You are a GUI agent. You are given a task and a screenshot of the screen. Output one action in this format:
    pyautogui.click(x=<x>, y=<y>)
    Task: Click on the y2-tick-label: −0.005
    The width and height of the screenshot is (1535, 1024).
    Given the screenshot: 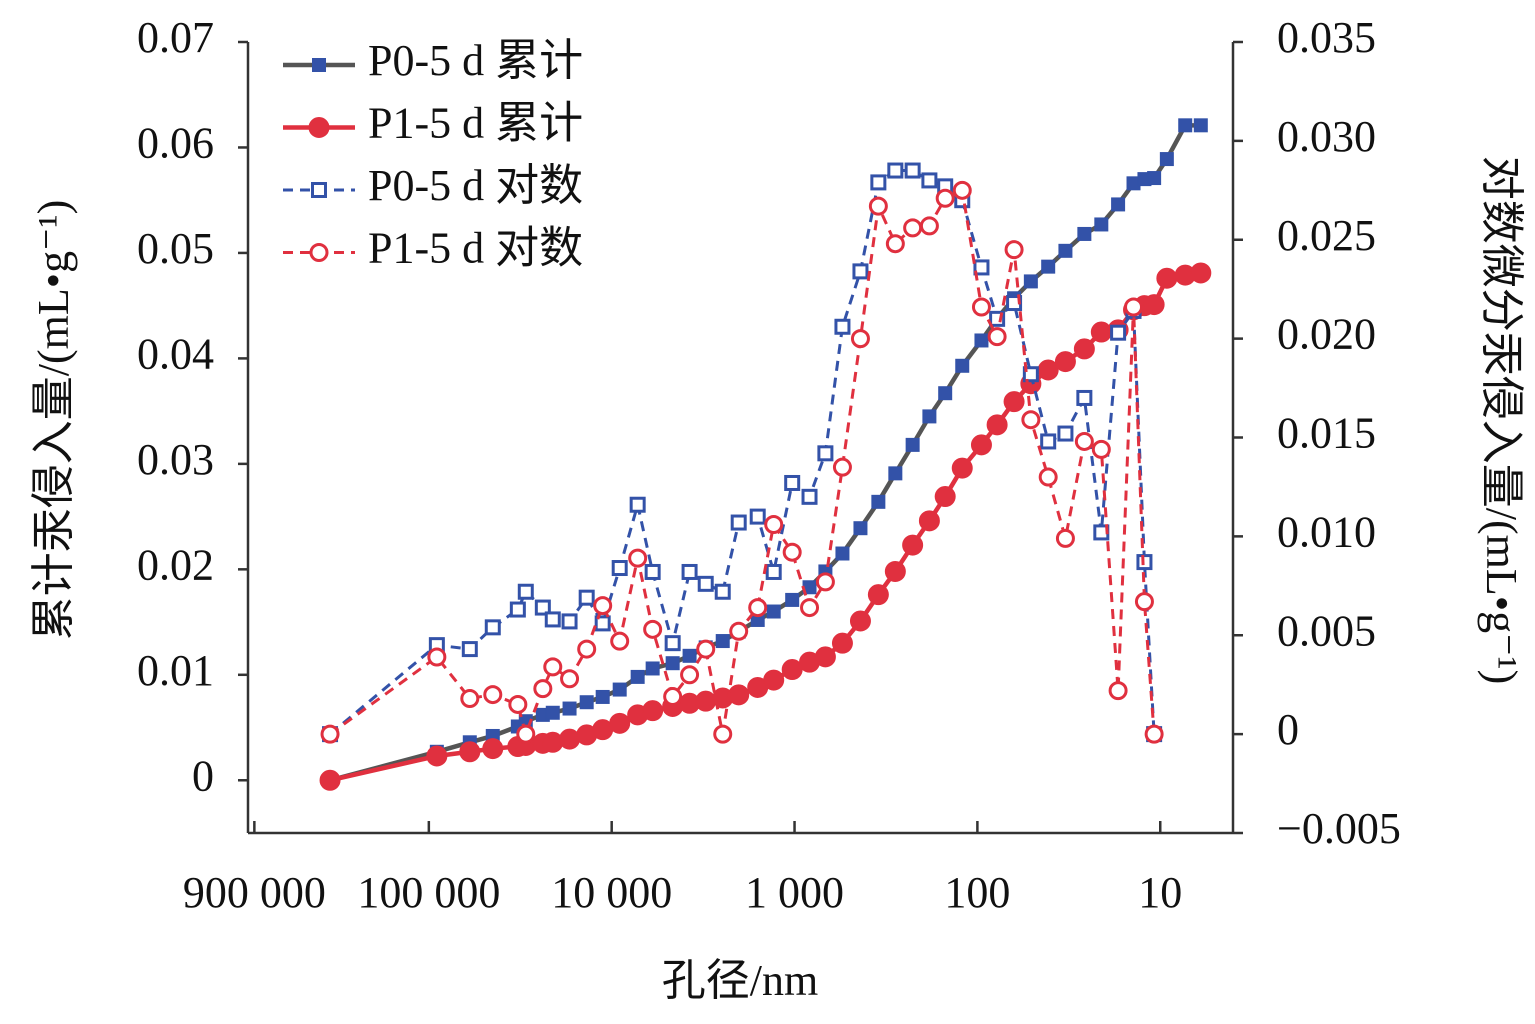 What is the action you would take?
    pyautogui.click(x=1339, y=828)
    